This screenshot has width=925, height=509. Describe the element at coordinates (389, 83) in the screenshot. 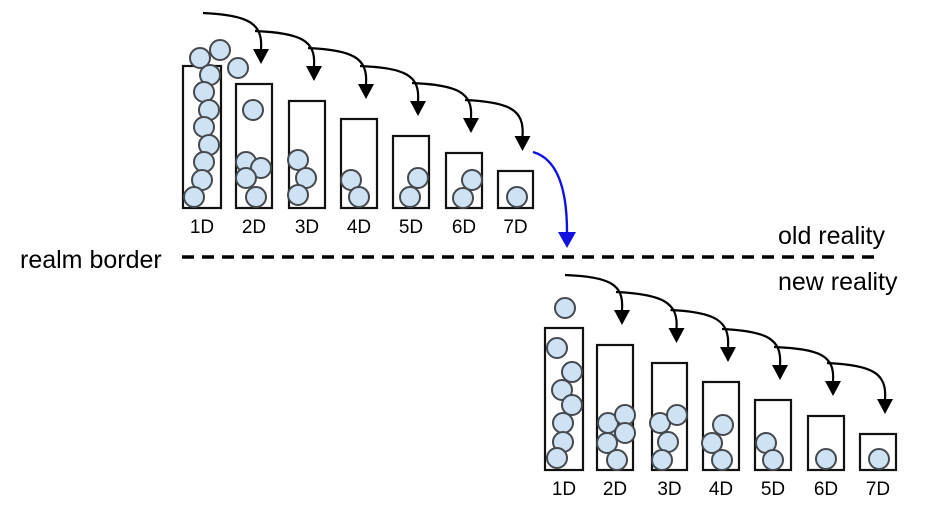

I see `cascade-arrow-old-4D-to-5D` at that location.